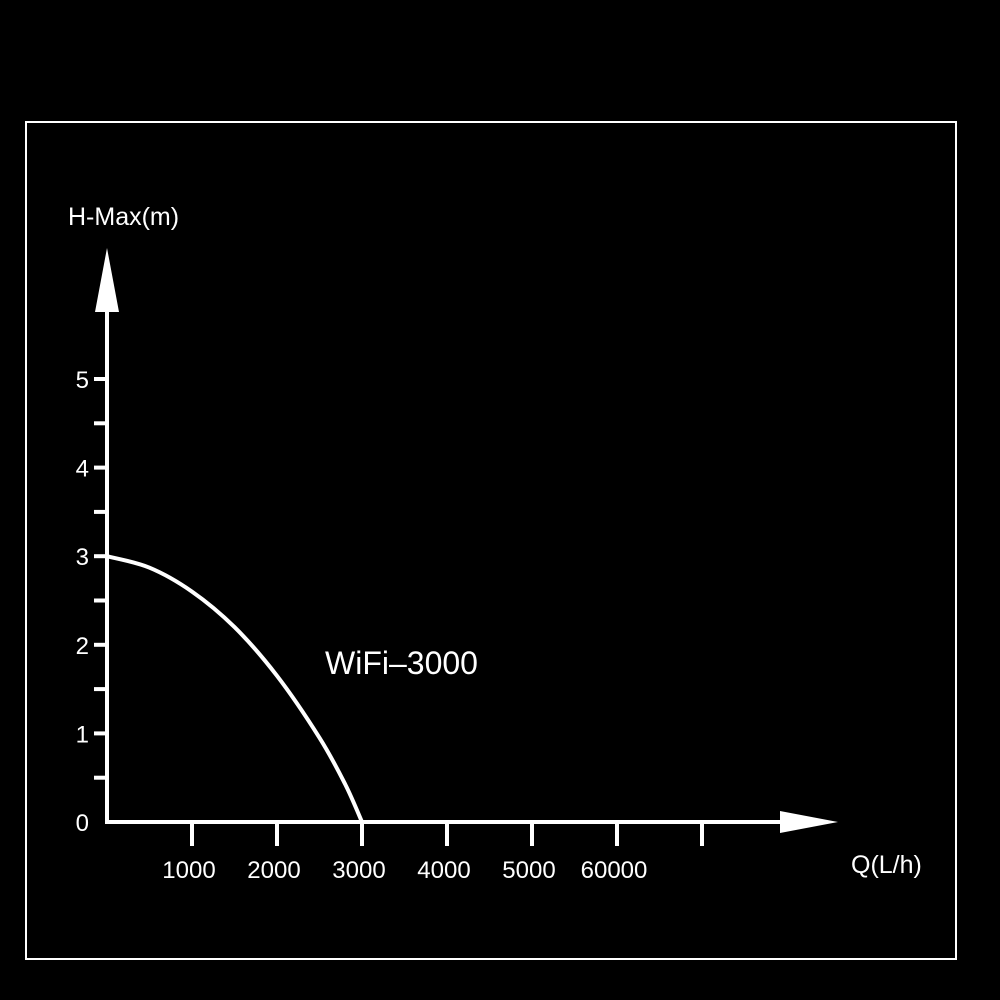 The width and height of the screenshot is (1000, 1000). Describe the element at coordinates (82, 469) in the screenshot. I see `y-tick-label: 4` at that location.